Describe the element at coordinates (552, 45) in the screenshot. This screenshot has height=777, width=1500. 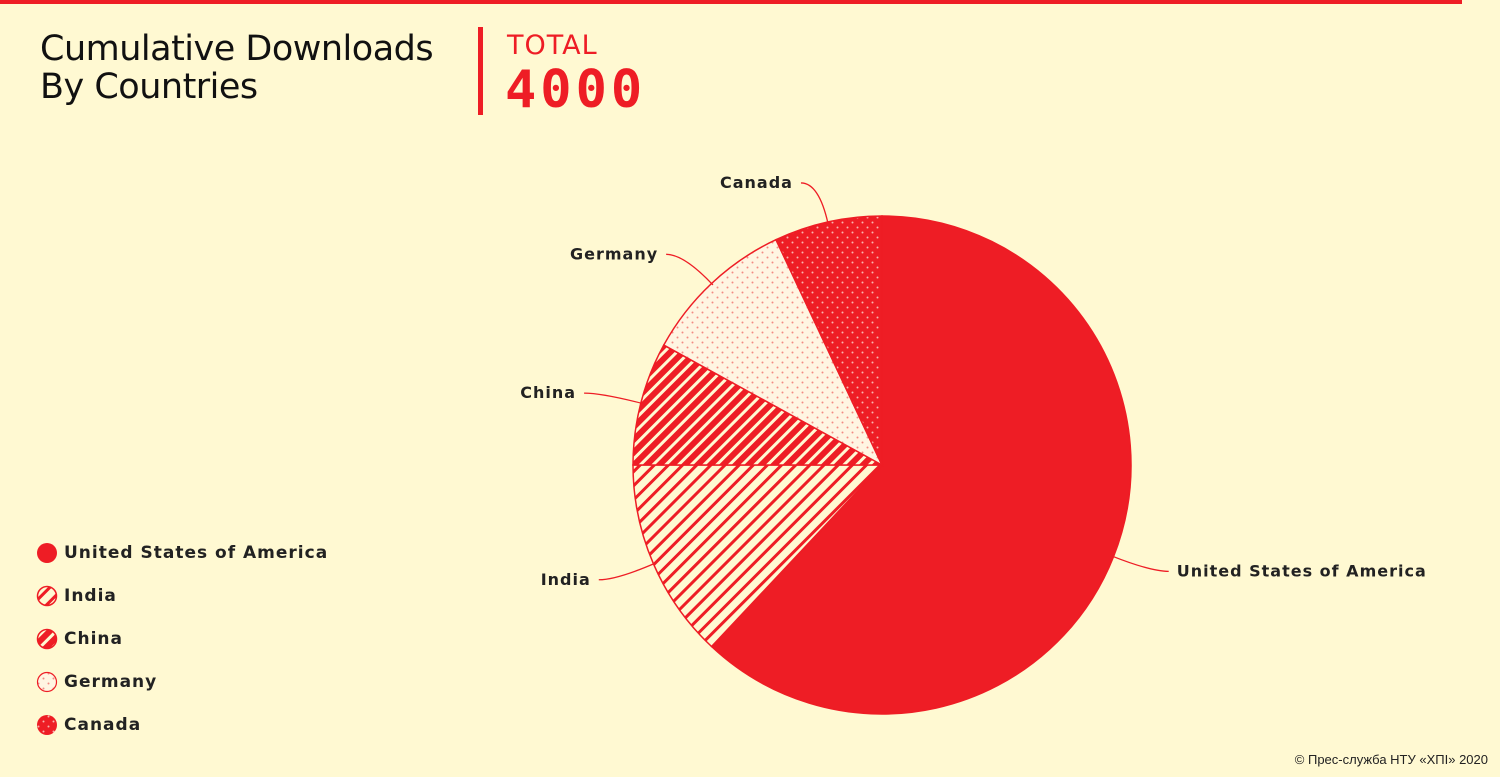
I see `total-label: TOTAL` at that location.